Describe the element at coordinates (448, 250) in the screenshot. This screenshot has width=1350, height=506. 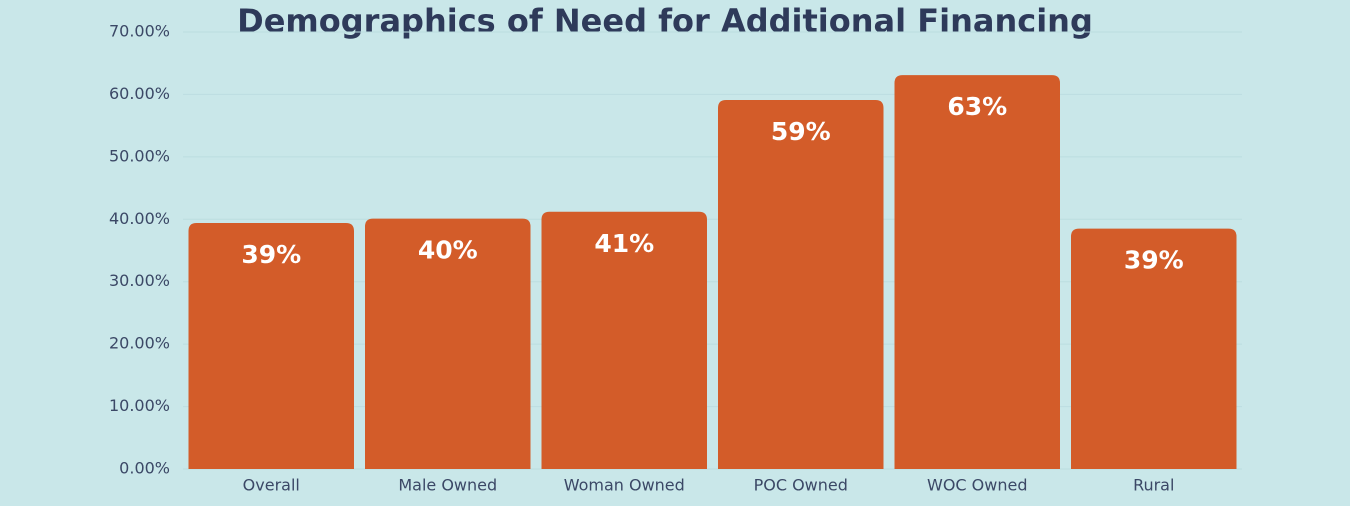
I see `data-label: 40%` at that location.